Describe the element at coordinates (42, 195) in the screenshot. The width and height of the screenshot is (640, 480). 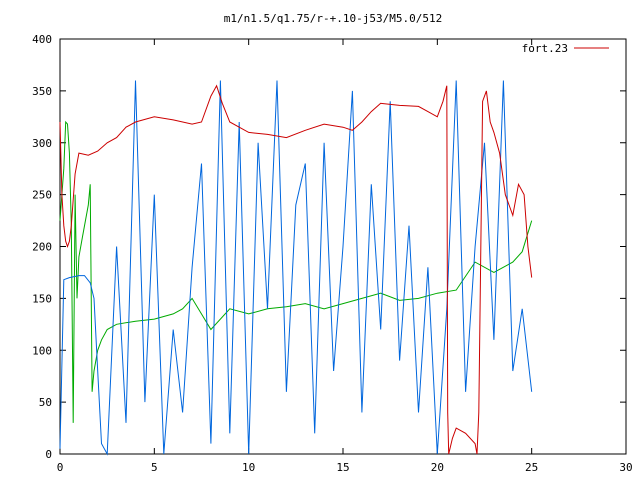
I see `y-tick-label: 250` at that location.